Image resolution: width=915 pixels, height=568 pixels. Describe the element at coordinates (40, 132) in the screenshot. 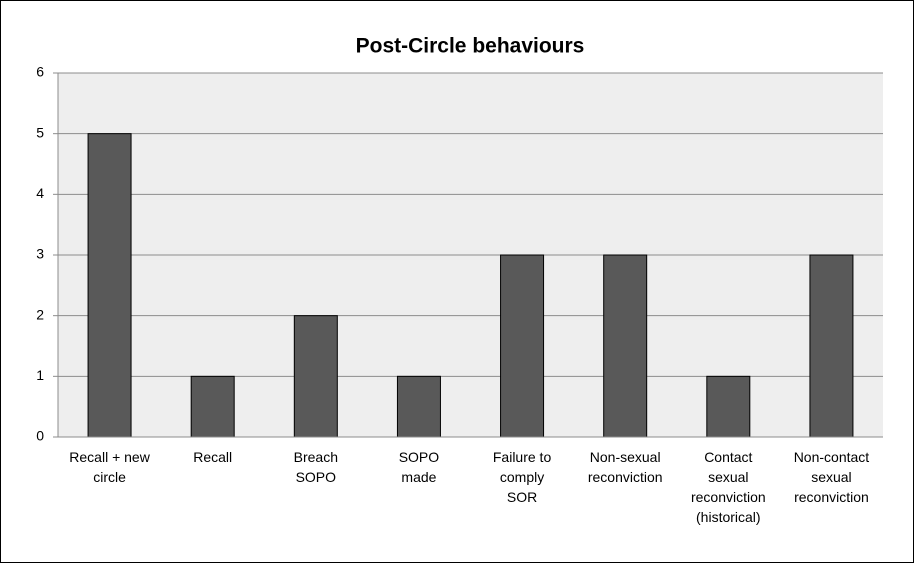

I see `y-tick-label: 5` at that location.